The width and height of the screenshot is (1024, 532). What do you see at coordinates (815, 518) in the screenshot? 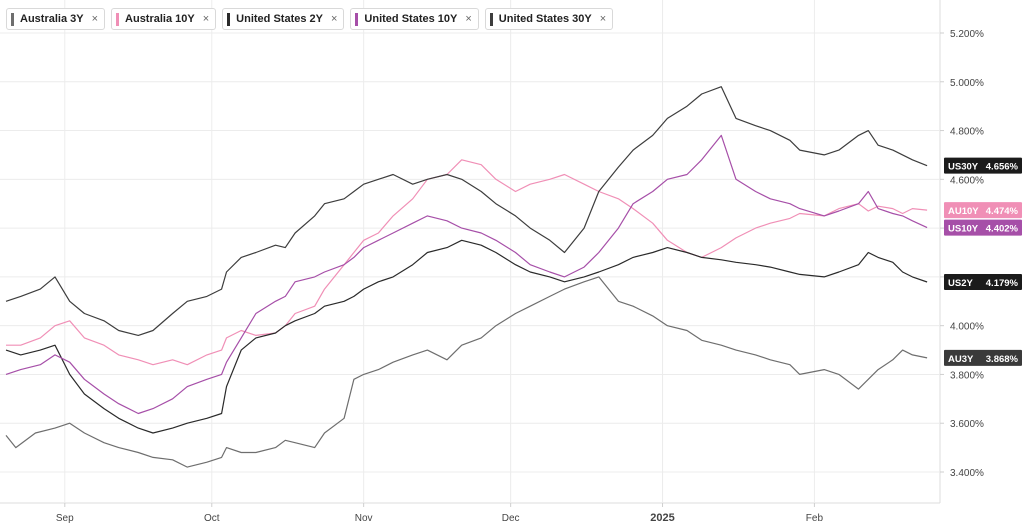
I see `x-tick-label: Feb` at bounding box center [815, 518].